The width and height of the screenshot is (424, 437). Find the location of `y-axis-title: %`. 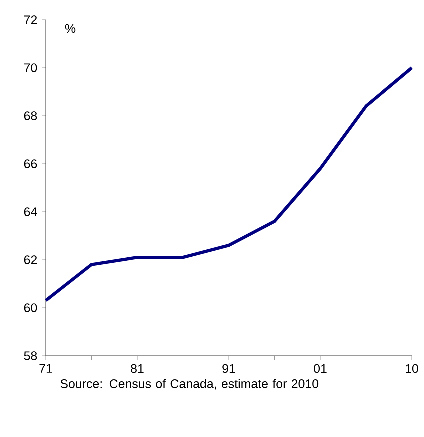

y-axis-title: % is located at coordinates (70, 29).